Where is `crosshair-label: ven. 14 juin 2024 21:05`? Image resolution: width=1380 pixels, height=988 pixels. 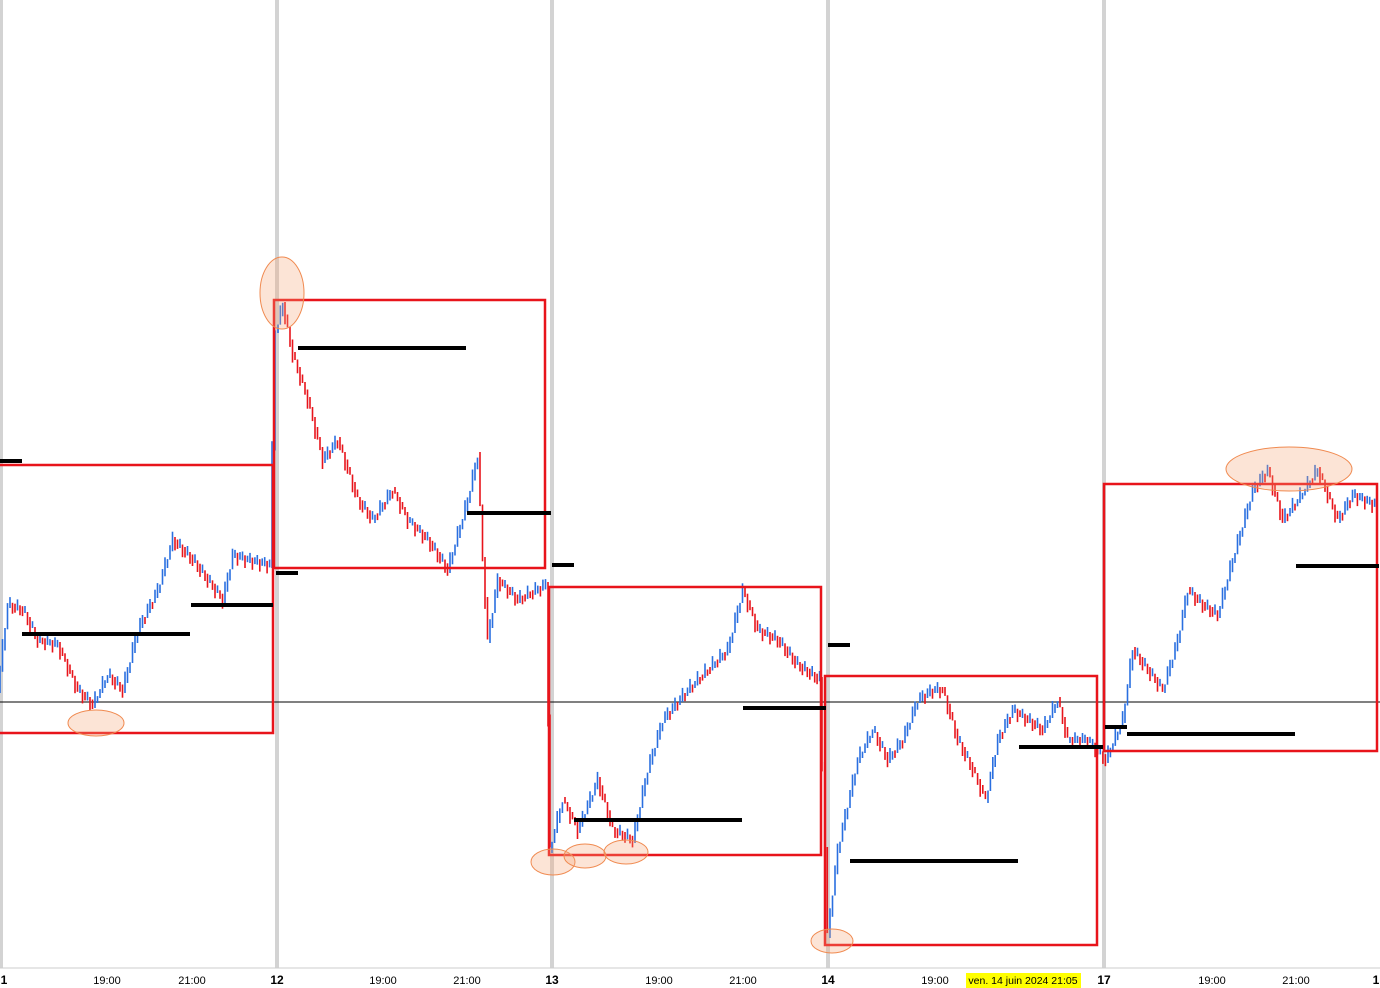
crosshair-label: ven. 14 juin 2024 21:05 is located at coordinates (1022, 981).